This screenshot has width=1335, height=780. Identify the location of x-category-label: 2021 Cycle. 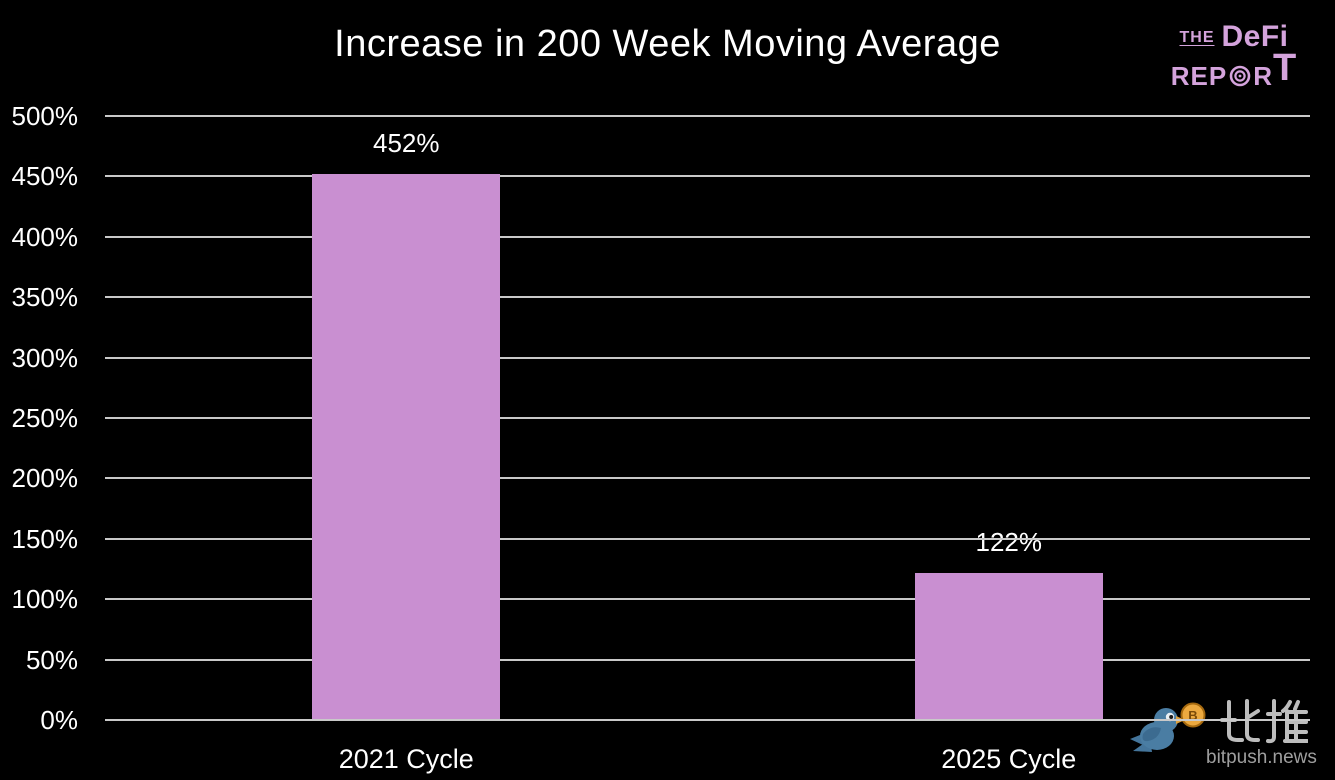
(406, 759).